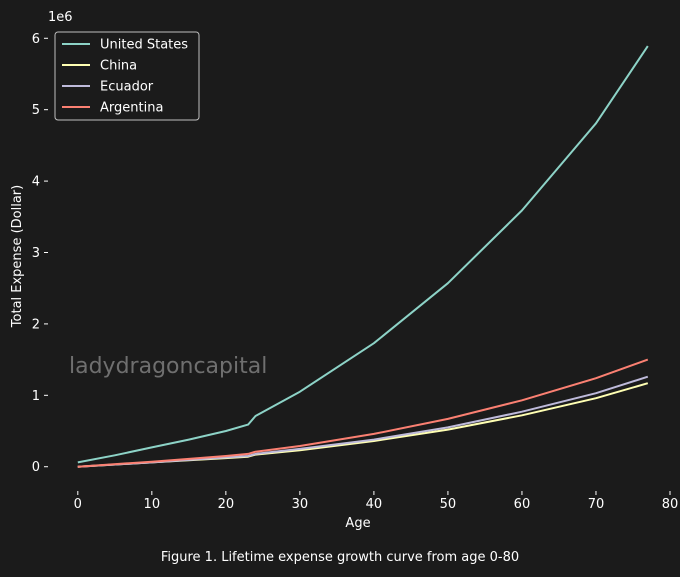 Image resolution: width=680 pixels, height=577 pixels. Describe the element at coordinates (144, 45) in the screenshot. I see `legend-label: United States` at that location.